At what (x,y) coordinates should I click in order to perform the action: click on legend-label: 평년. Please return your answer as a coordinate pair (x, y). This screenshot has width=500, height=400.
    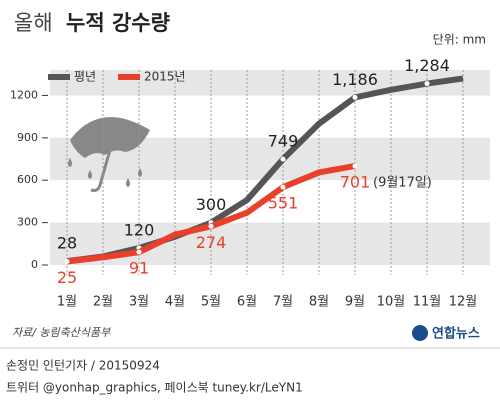
    Looking at the image, I should click on (85, 77).